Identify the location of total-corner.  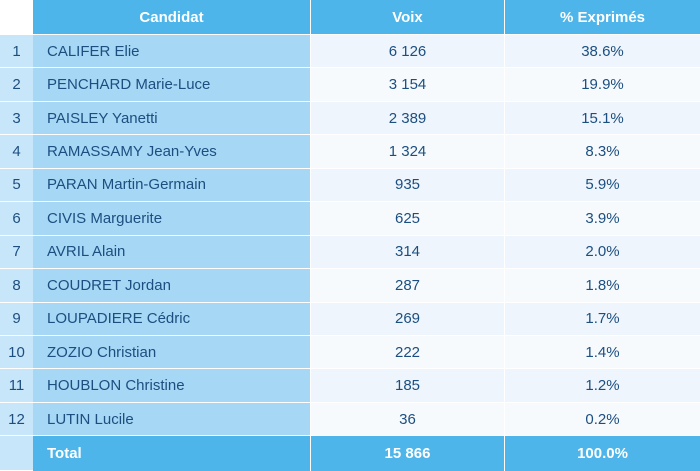
(16, 453).